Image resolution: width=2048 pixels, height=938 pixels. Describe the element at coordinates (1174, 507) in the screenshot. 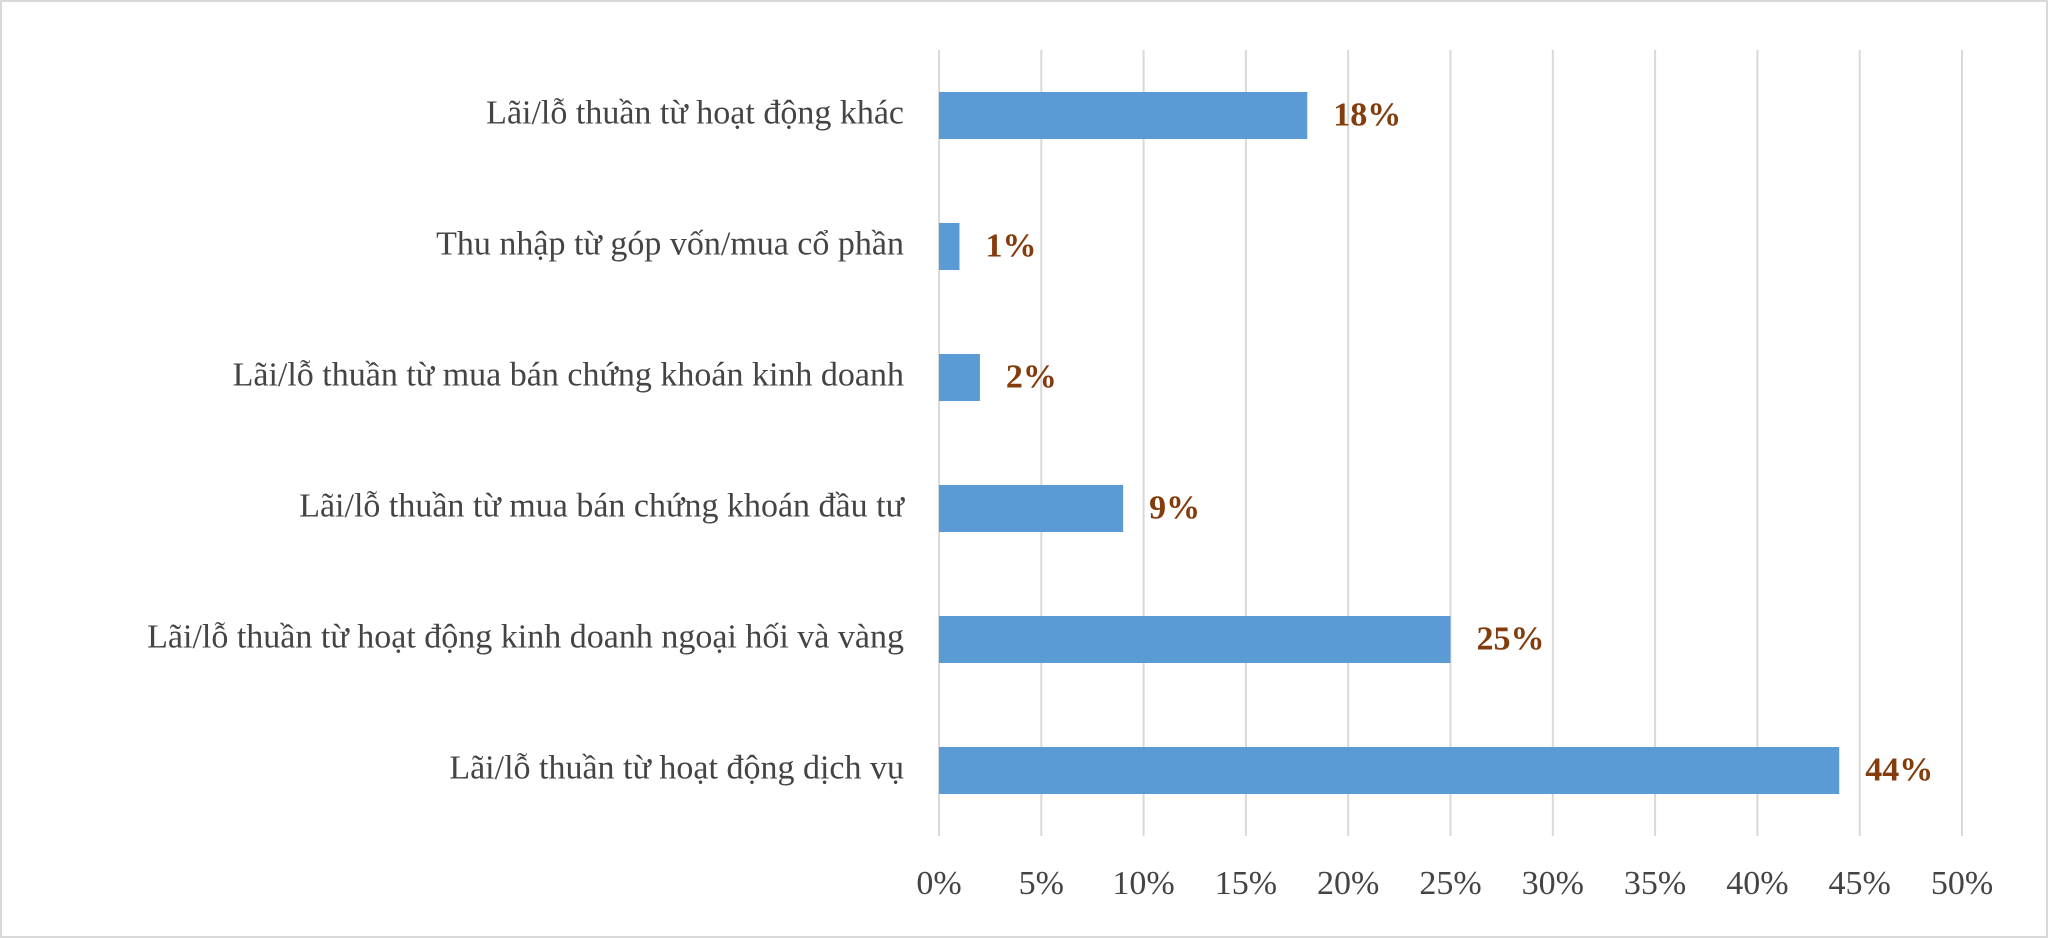

I see `data-label: 9%` at that location.